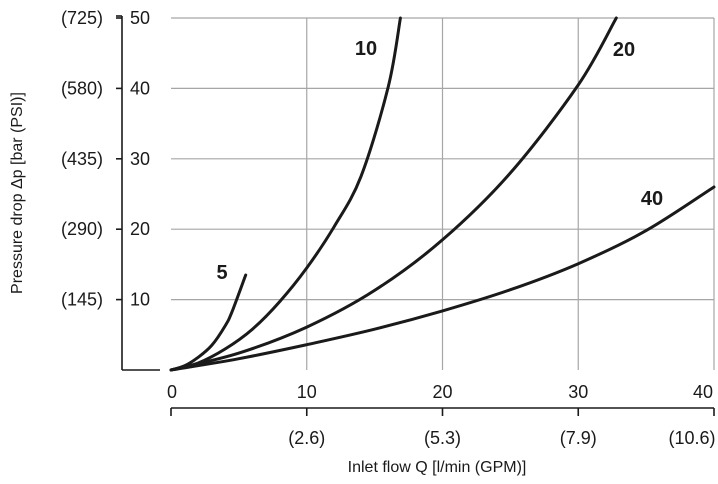  Describe the element at coordinates (140, 18) in the screenshot. I see `y-tick-label: 50` at that location.